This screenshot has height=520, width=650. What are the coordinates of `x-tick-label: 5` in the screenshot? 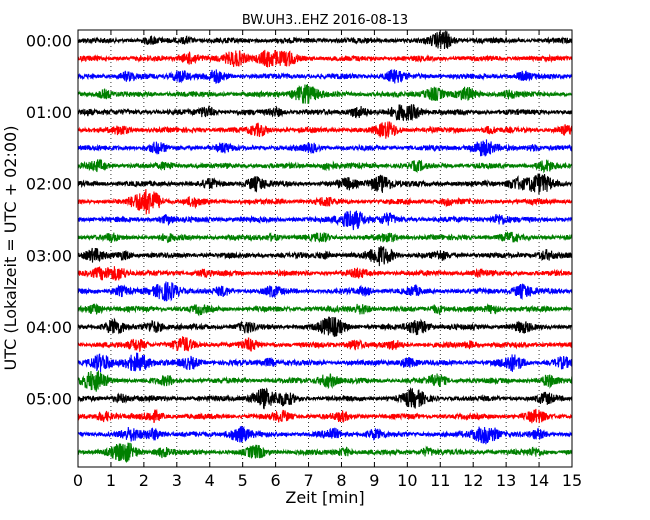 It's located at (243, 480).